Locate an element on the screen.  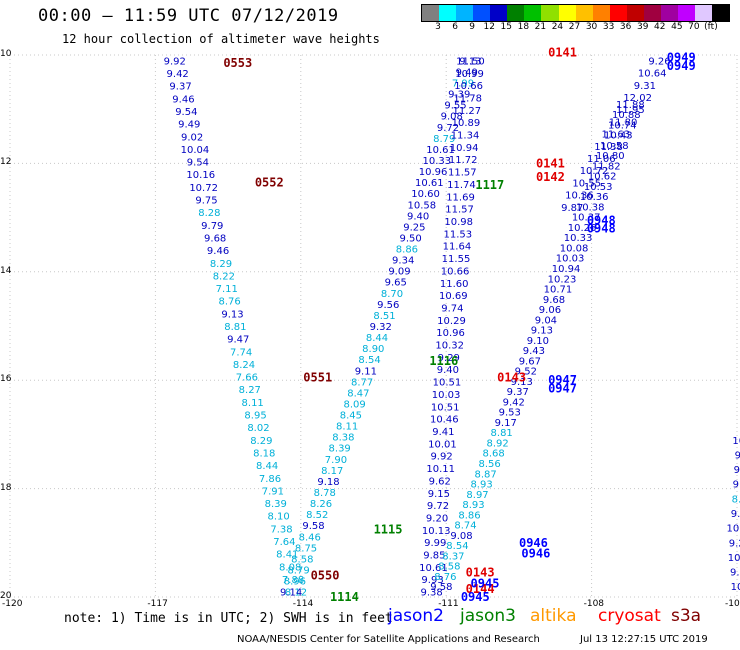
swh-value: 10.13 is located at coordinates (436, 531).